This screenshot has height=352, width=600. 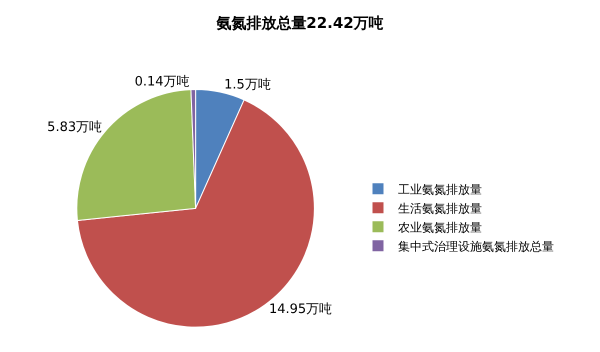 I want to click on legend-label: 生活氨氮排放量, so click(x=440, y=208).